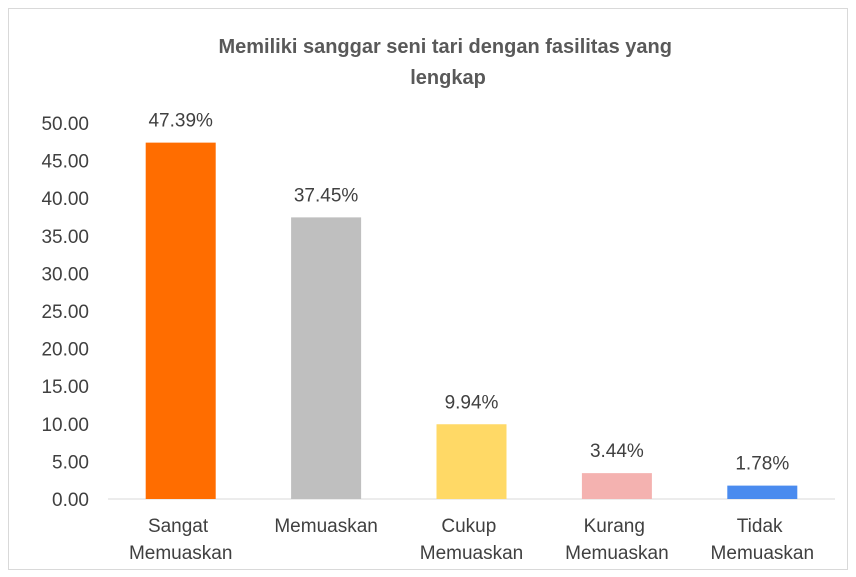  What do you see at coordinates (70, 500) in the screenshot?
I see `y-tick-label: 0.00` at bounding box center [70, 500].